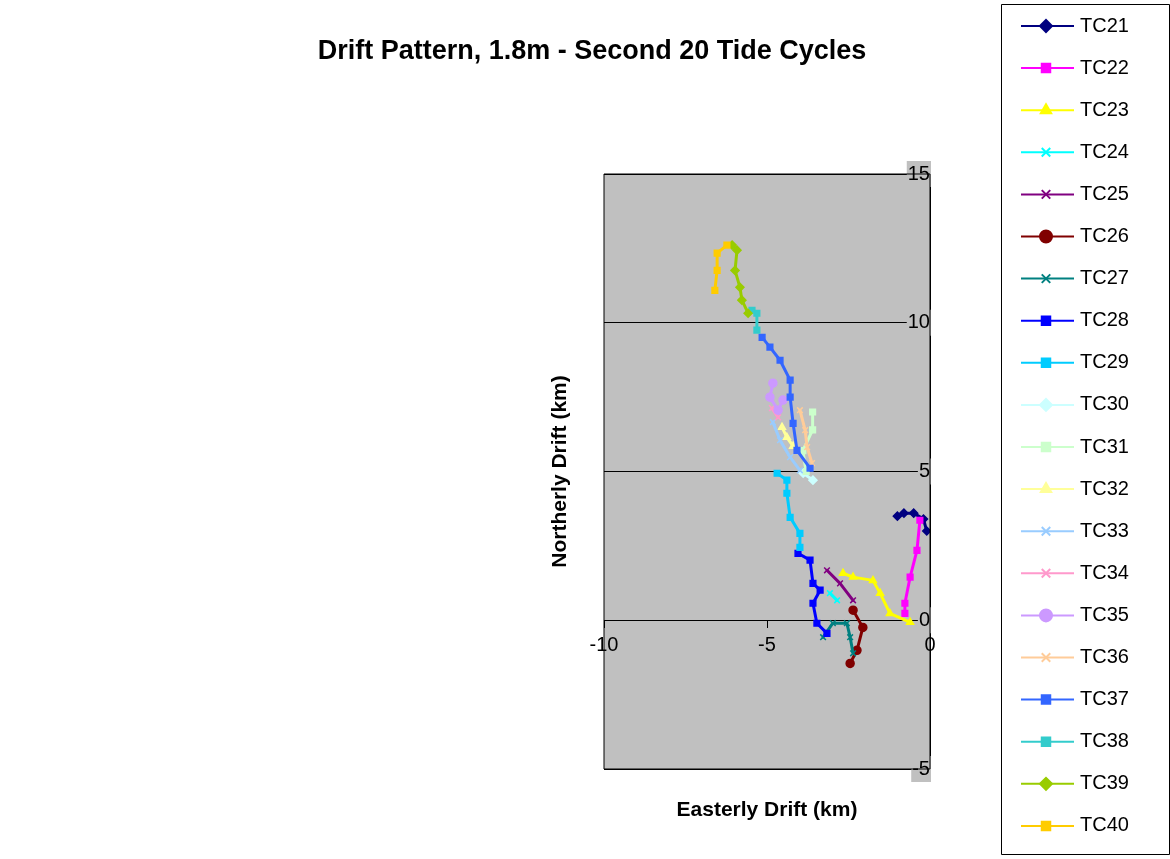  I want to click on legend-label: TC33, so click(1104, 529).